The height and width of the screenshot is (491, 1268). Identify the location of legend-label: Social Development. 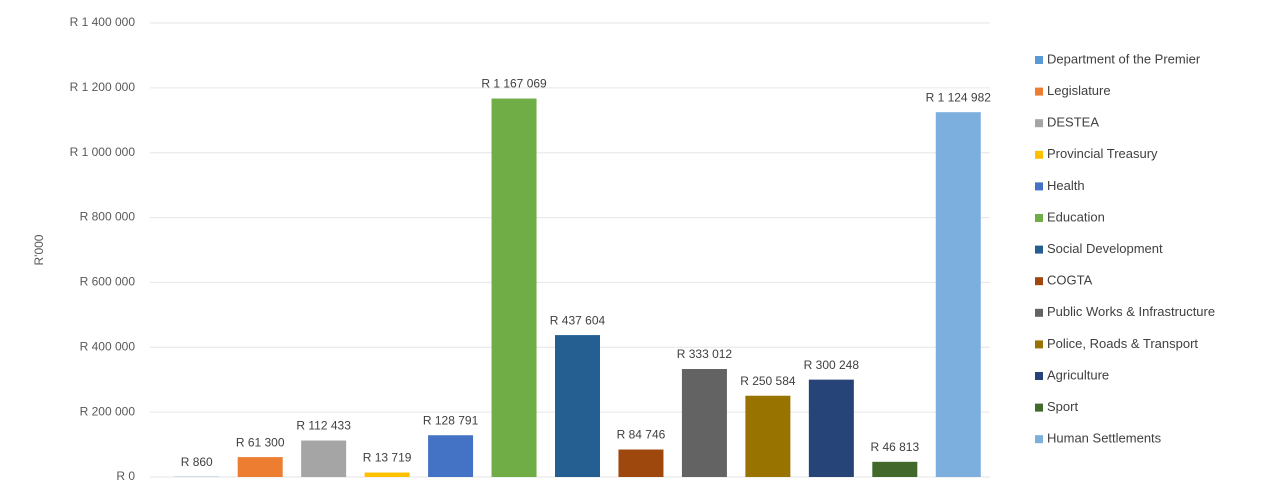
(1105, 248).